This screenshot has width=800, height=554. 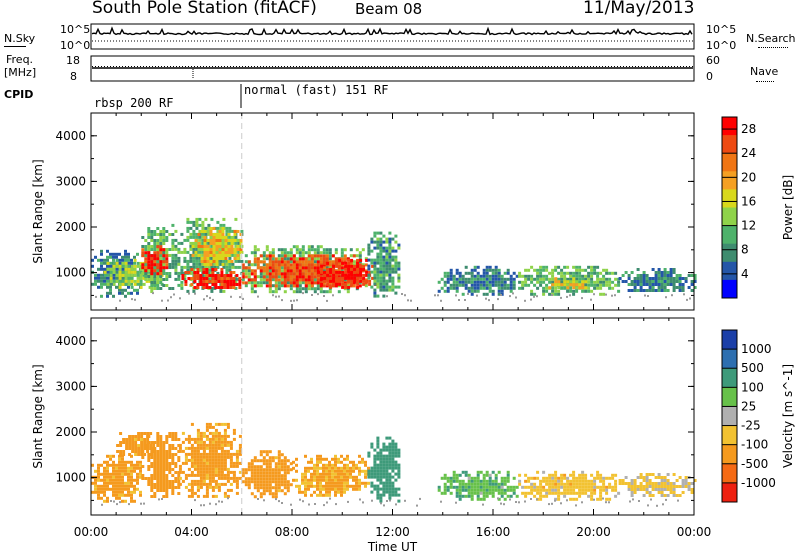 What do you see at coordinates (204, 9) in the screenshot?
I see `station-title: South Pole Station (fitACF)` at bounding box center [204, 9].